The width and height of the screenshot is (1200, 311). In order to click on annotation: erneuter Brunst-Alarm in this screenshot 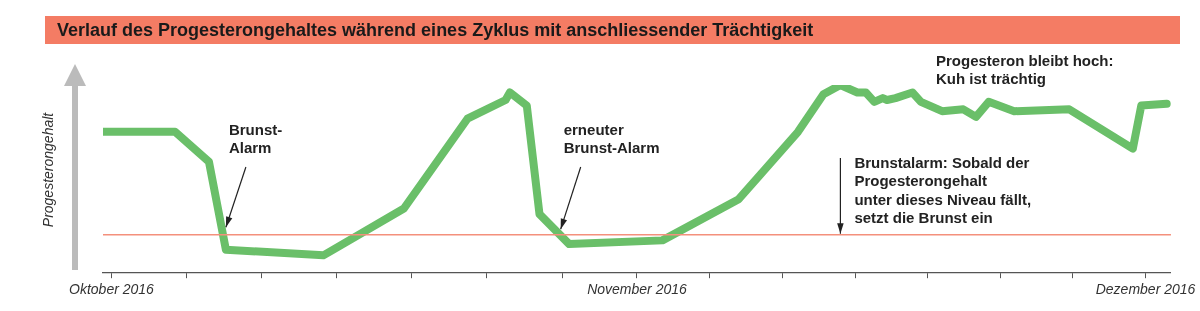, I will do `click(611, 138)`.